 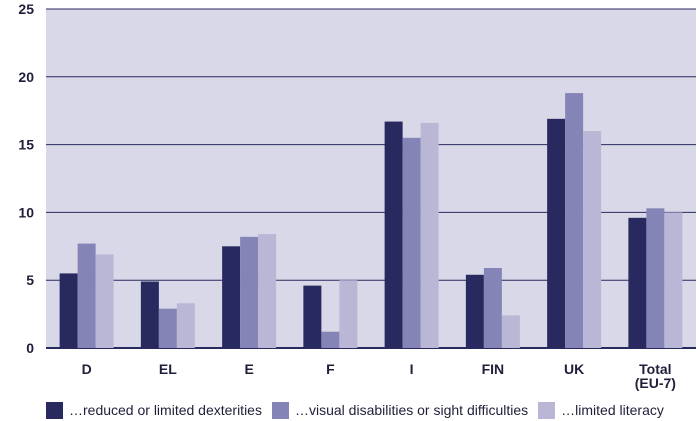 I want to click on bar-total-eu-7--series-2, so click(x=655, y=278).